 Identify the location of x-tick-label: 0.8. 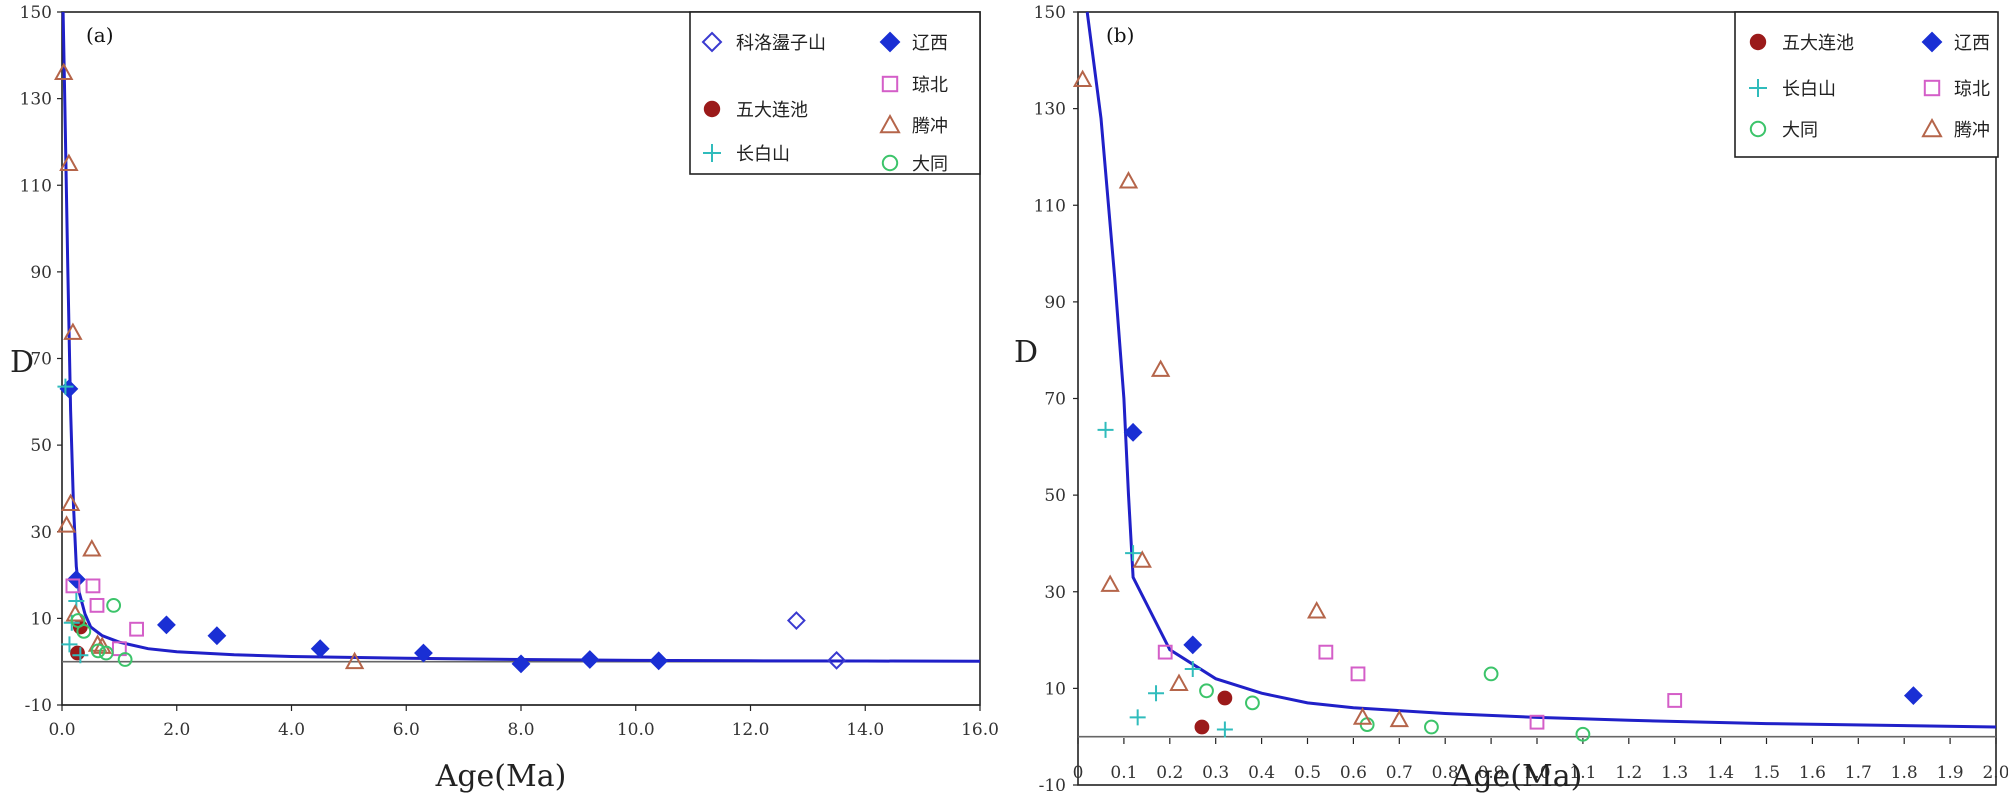
(1445, 773).